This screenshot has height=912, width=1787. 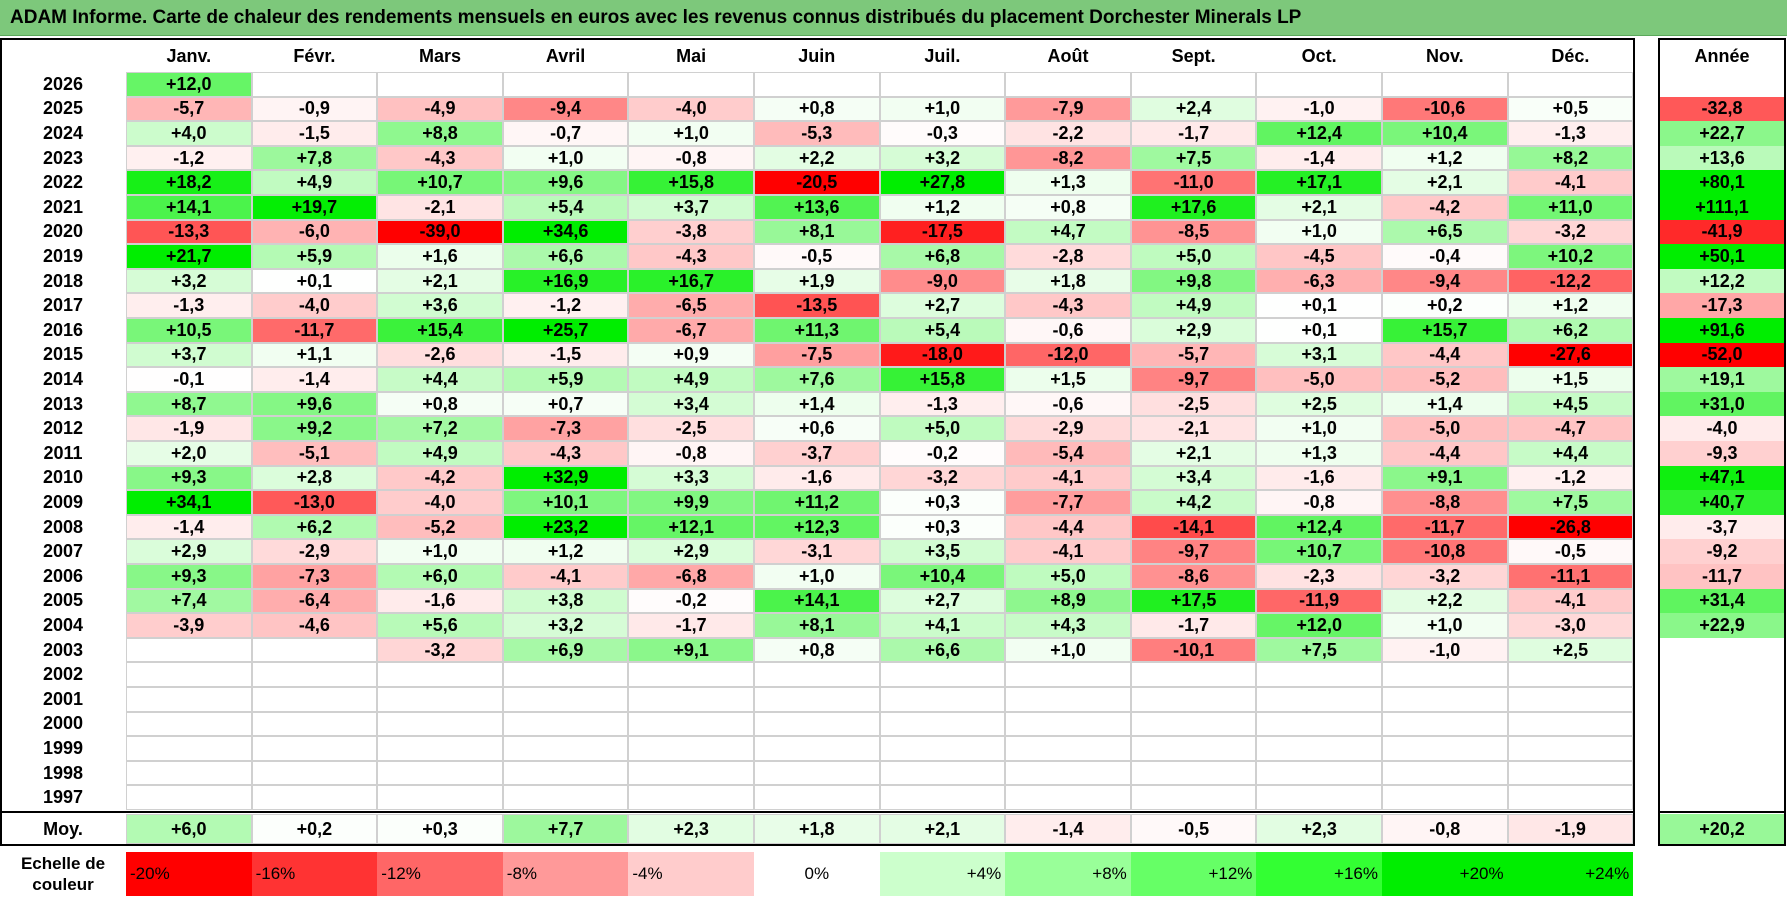 What do you see at coordinates (691, 232) in the screenshot?
I see `heatmap-cell: -3,8` at bounding box center [691, 232].